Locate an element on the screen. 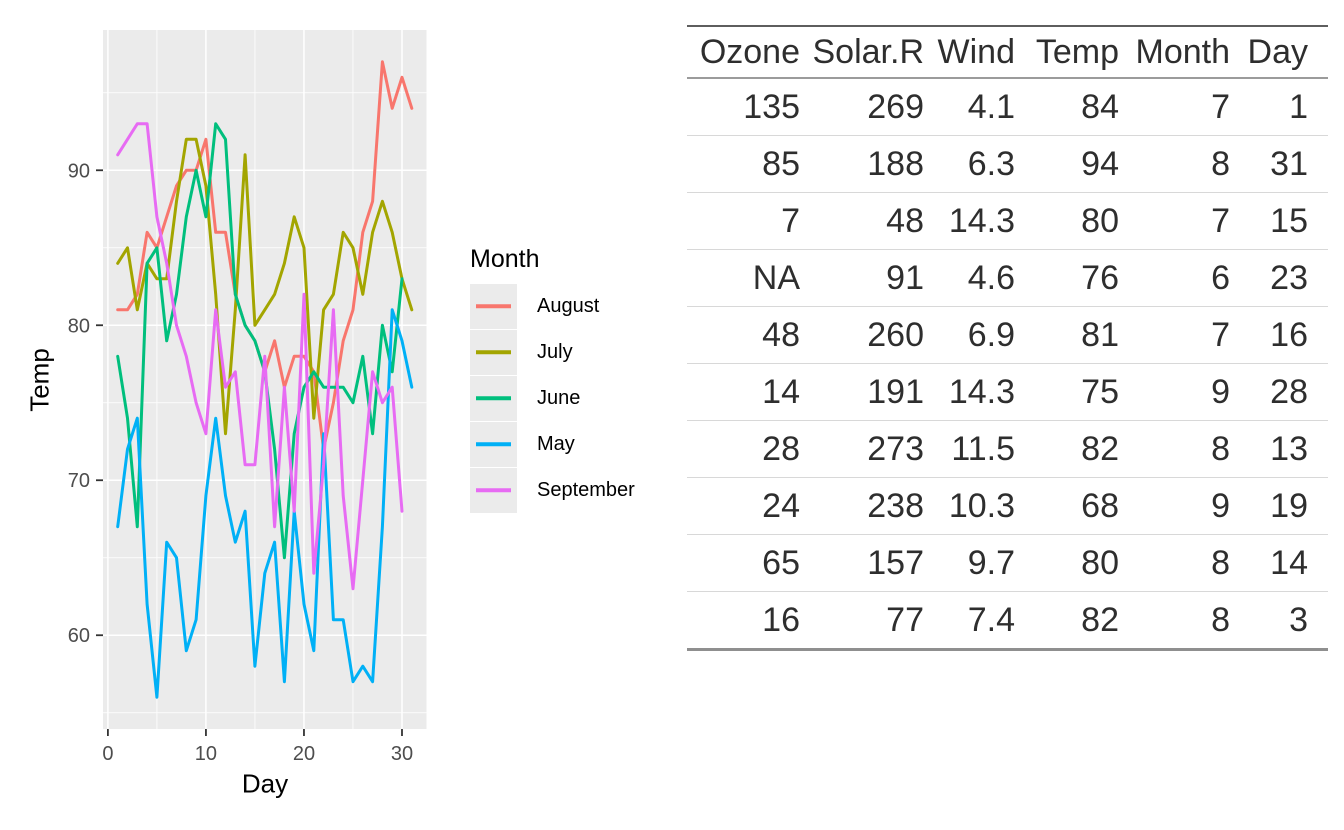 This screenshot has height=830, width=1344. legend-label: August is located at coordinates (568, 305).